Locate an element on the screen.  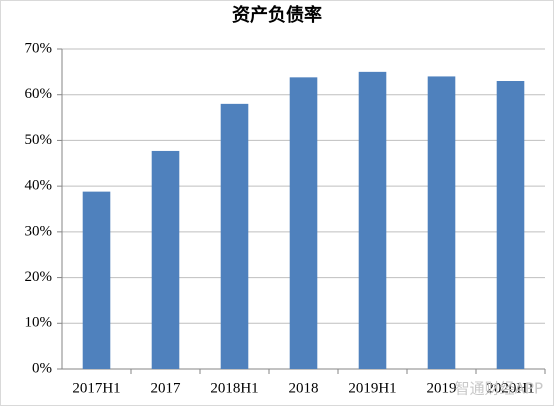
x-tick-label: 2019 is located at coordinates (442, 388).